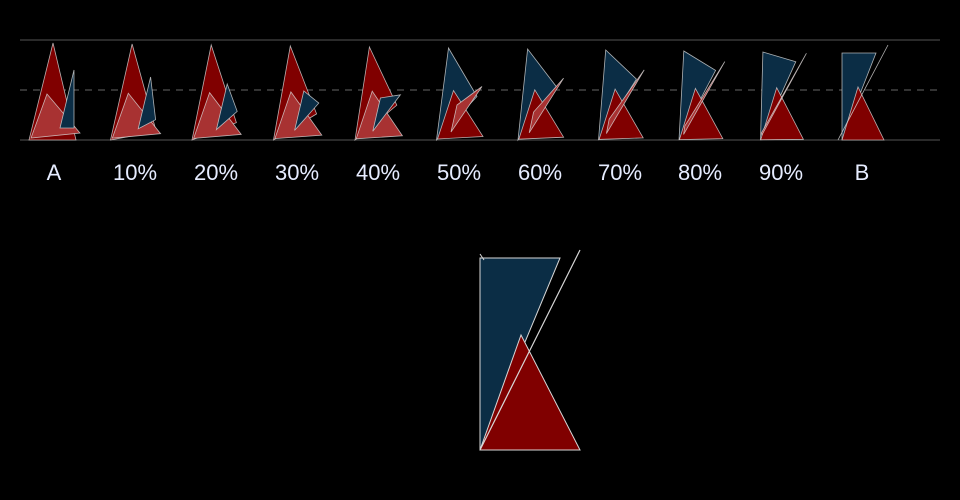 The width and height of the screenshot is (960, 500). What do you see at coordinates (459, 172) in the screenshot?
I see `frame-label: 50%` at bounding box center [459, 172].